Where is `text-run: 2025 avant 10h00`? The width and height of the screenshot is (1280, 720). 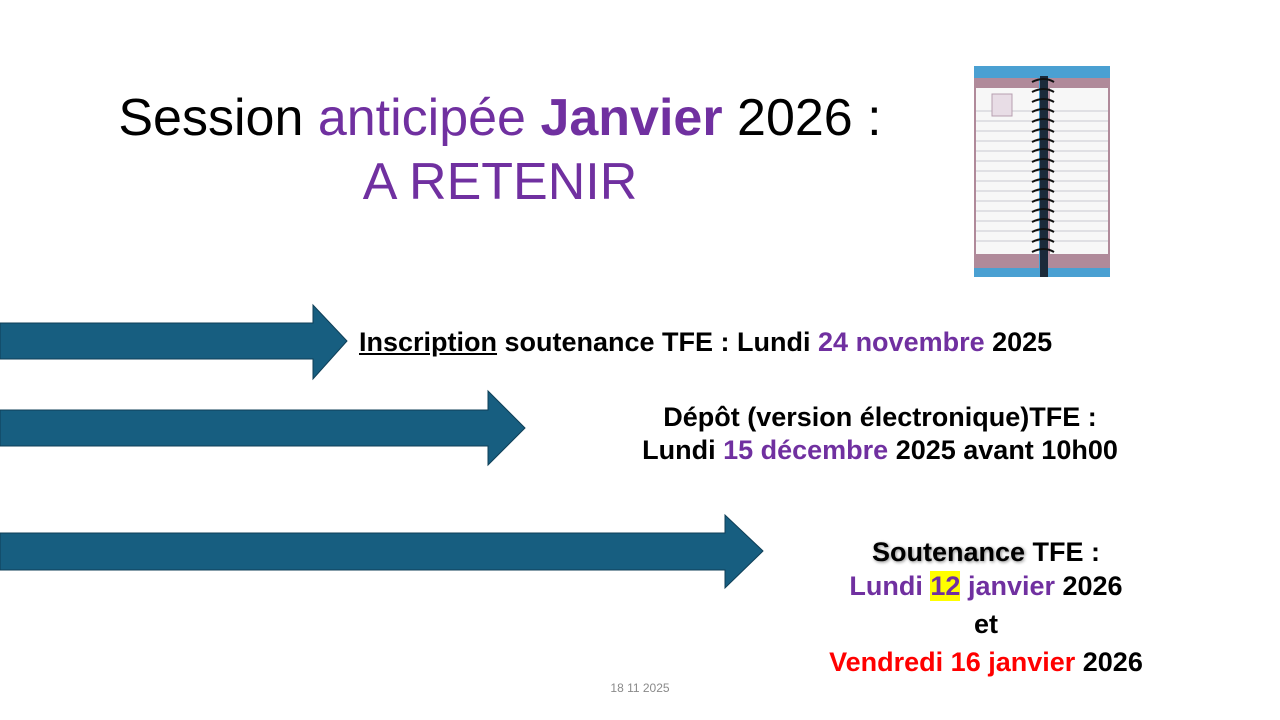 text-run: 2025 avant 10h00 is located at coordinates (1003, 450).